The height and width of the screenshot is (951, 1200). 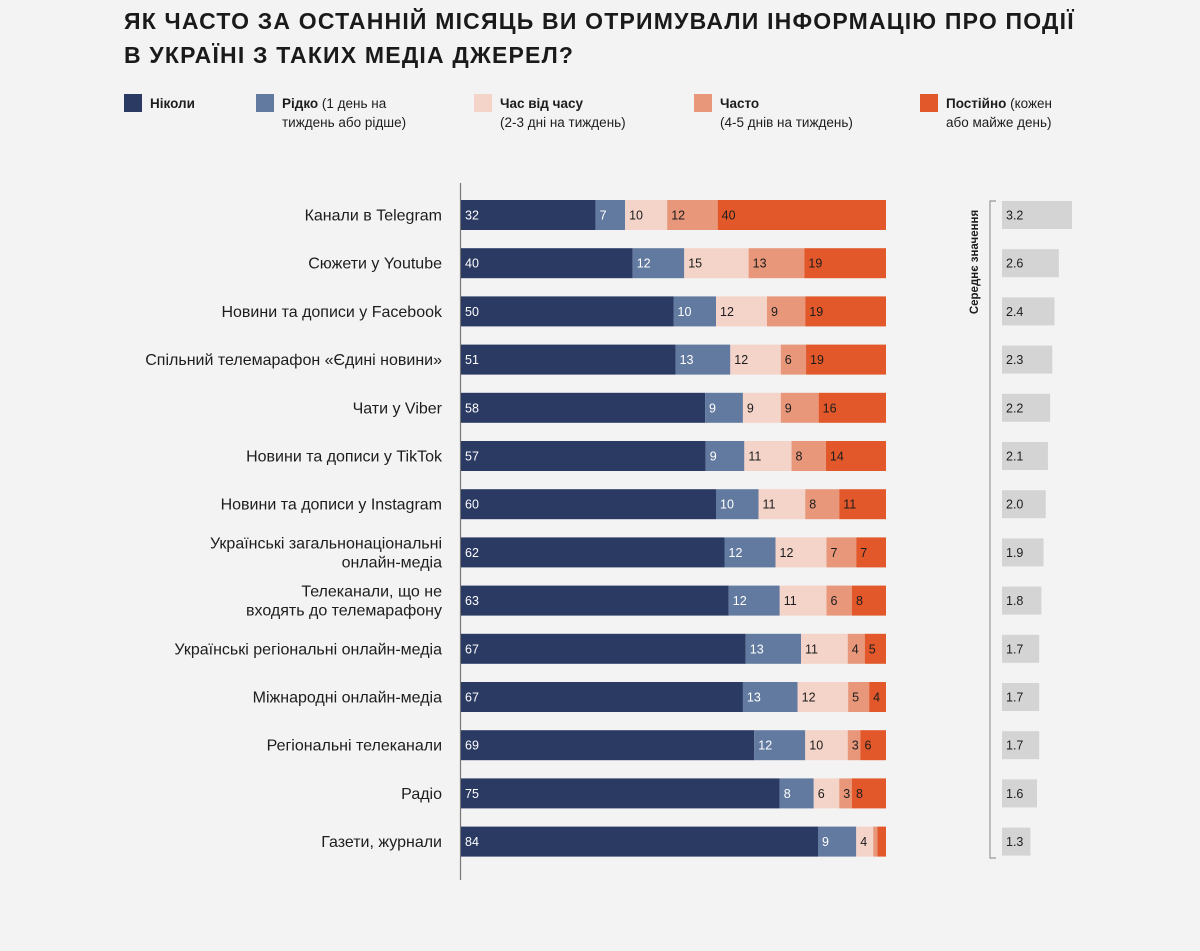 What do you see at coordinates (265, 103) in the screenshot?
I see `legend-swatch-rarely` at bounding box center [265, 103].